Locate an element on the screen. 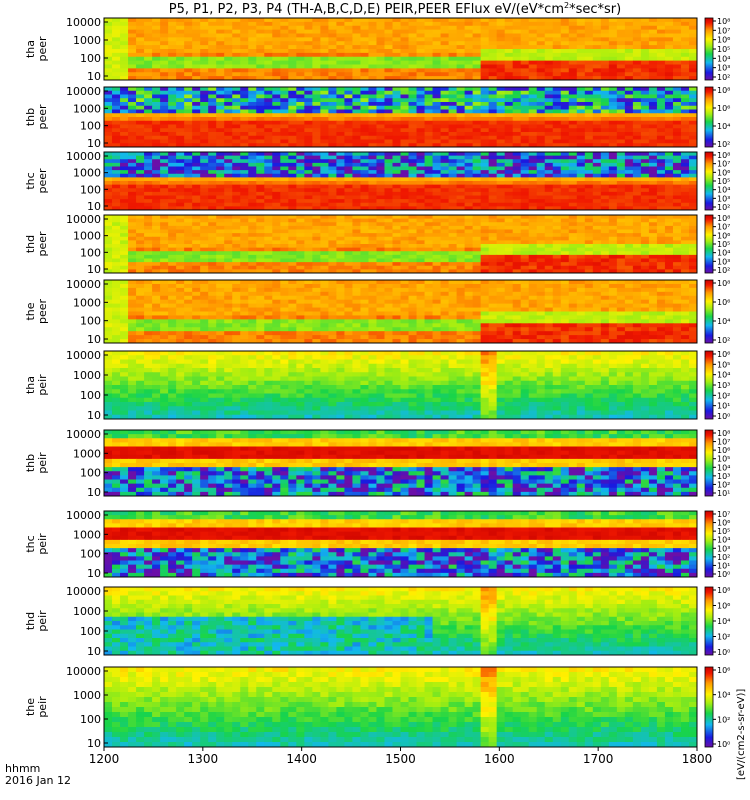 The height and width of the screenshot is (800, 750). colorbar-the-peir: 10⁶ 10⁴ 10² 10⁰ is located at coordinates (717, 707).